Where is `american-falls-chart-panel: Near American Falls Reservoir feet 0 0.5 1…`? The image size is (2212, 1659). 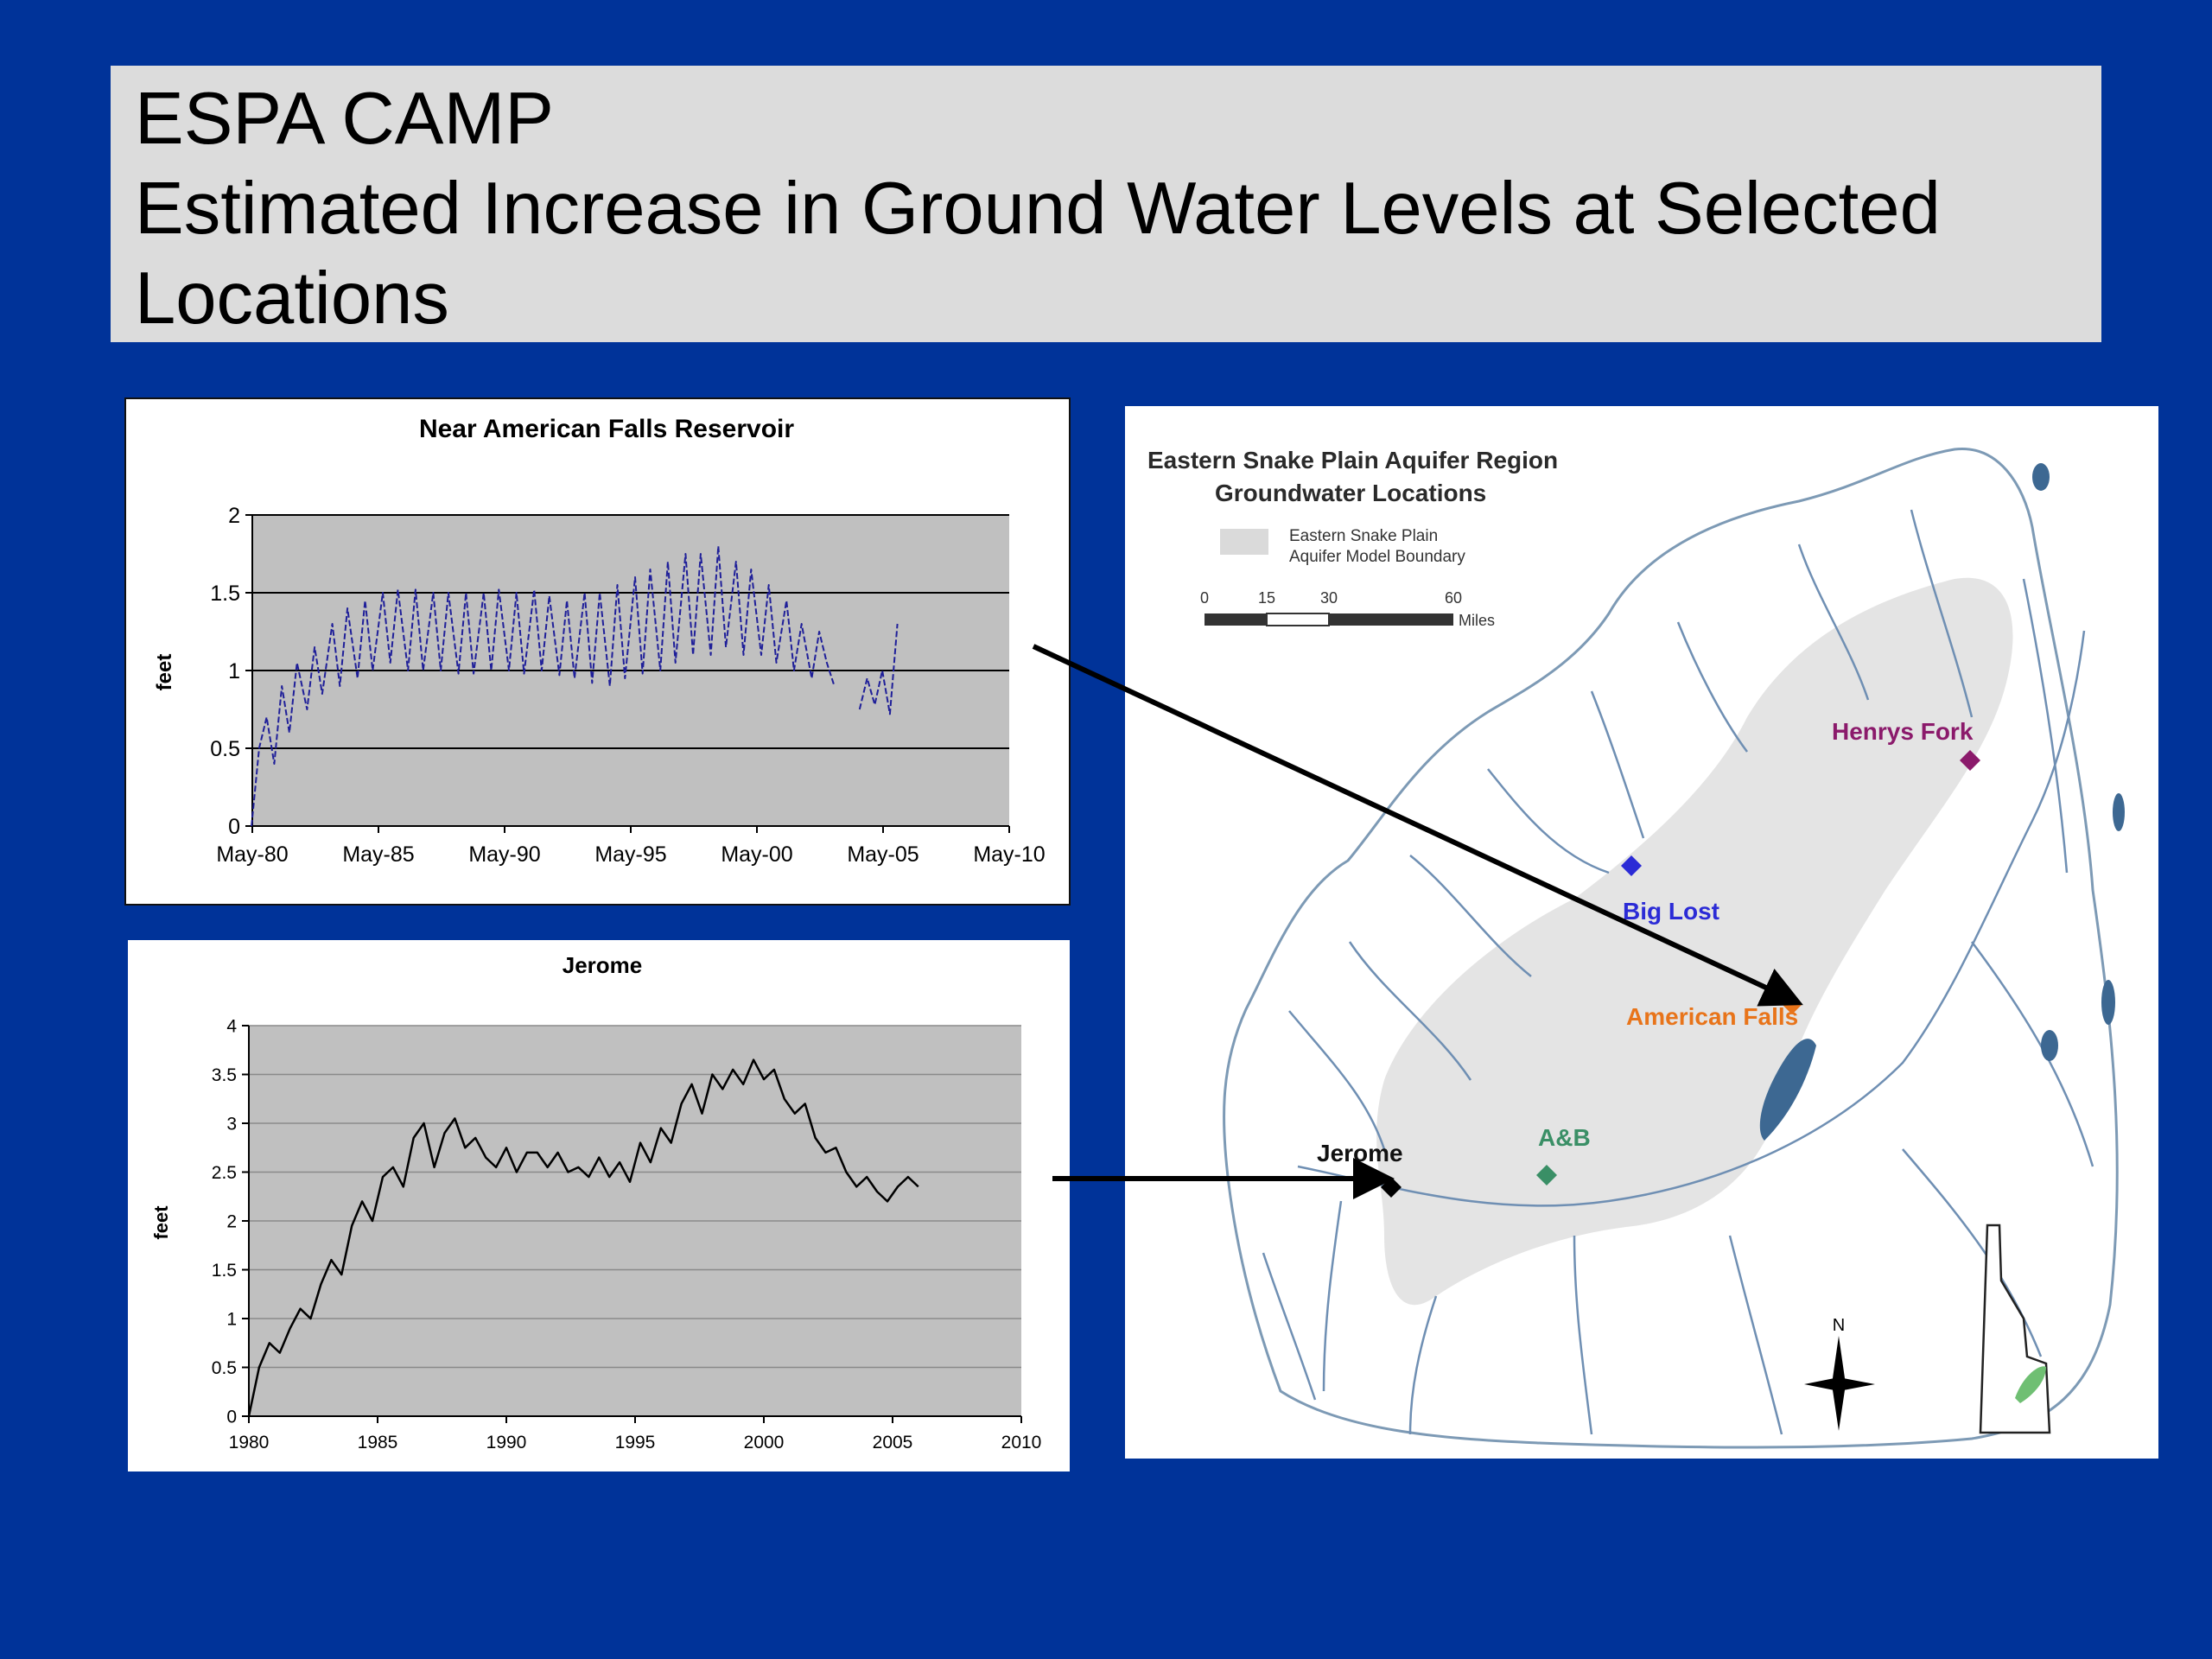
american-falls-chart-panel: Near American Falls Reservoir feet 0 0.5 1… is located at coordinates (597, 651).